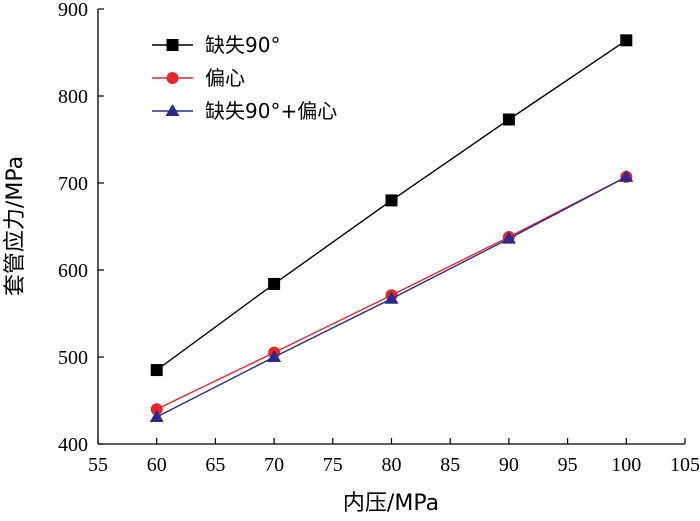 This screenshot has height=521, width=700. I want to click on x-tick-label: 70, so click(274, 465).